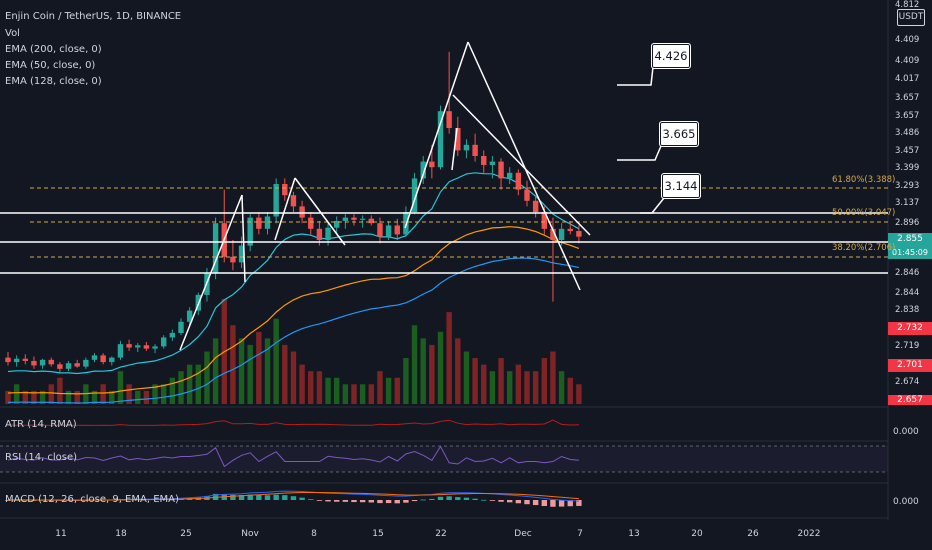  I want to click on legend-ema50: EMA (50, close, 0), so click(50, 65).